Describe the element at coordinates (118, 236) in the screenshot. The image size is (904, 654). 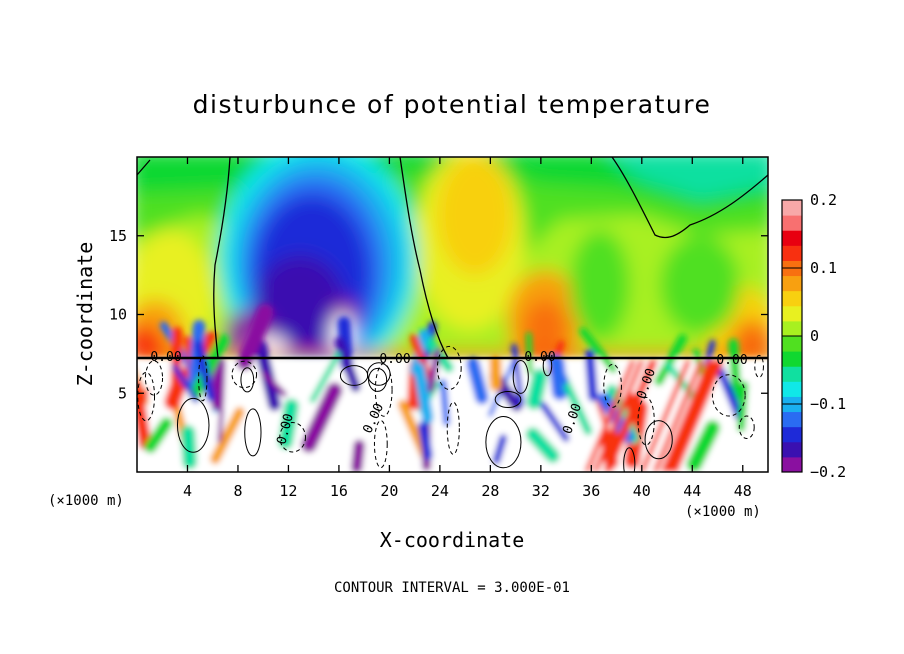
I see `y-tick-label: 15` at that location.